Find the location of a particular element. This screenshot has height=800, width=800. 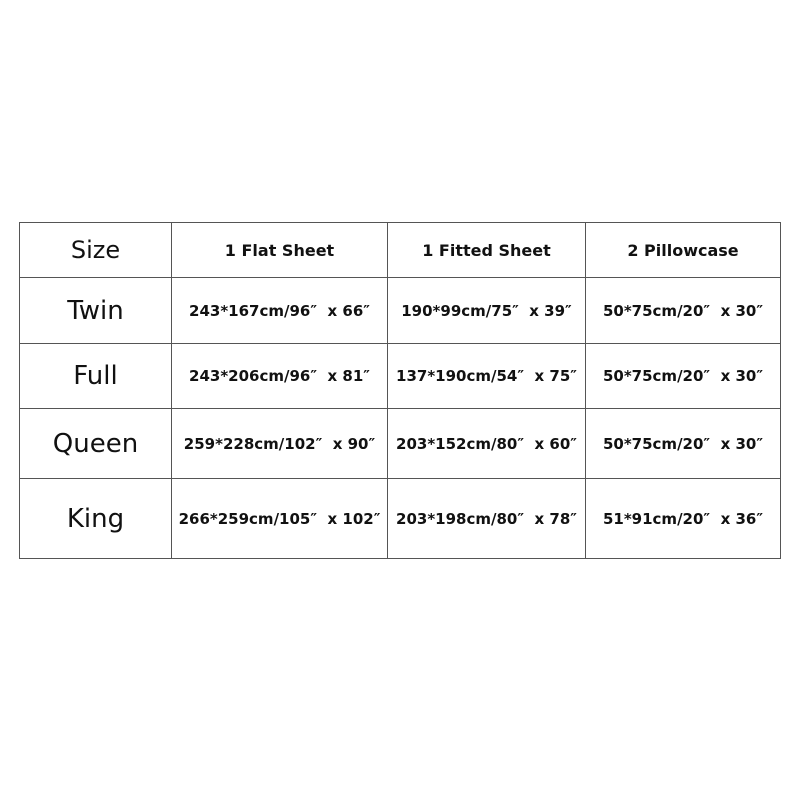

dimension-cell: 266*259cm/105″ x 102″ is located at coordinates (279, 518).